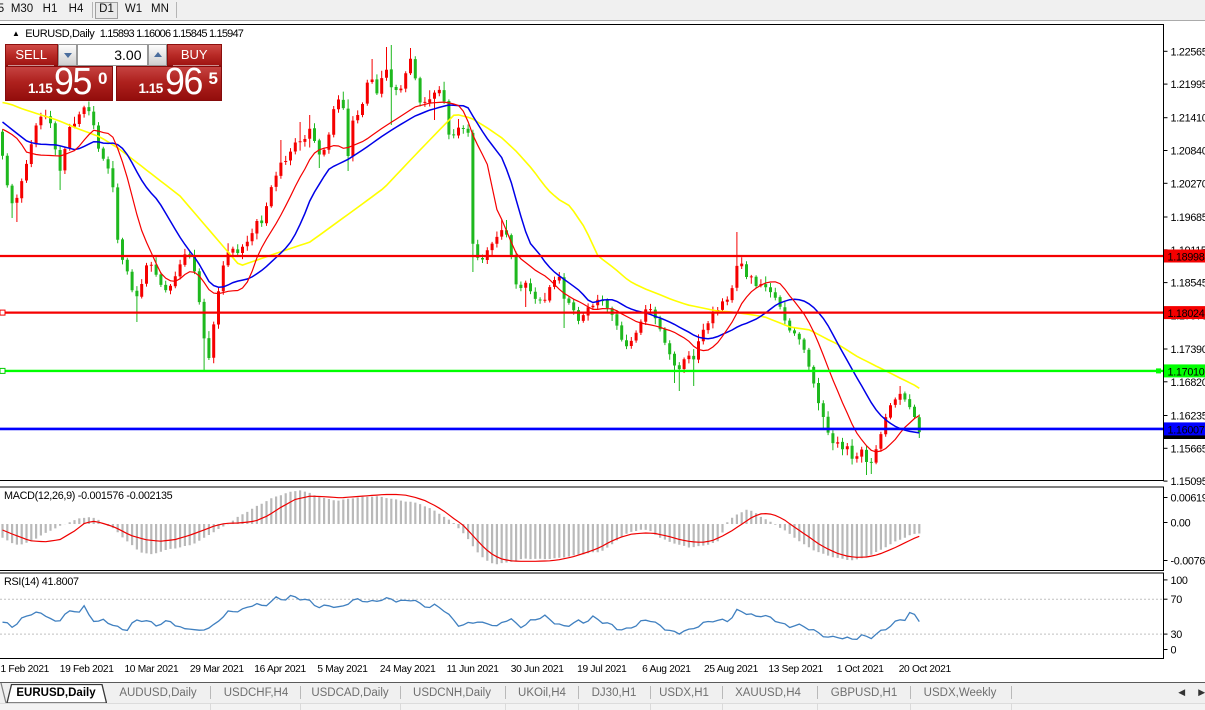 The height and width of the screenshot is (710, 1205). Describe the element at coordinates (1188, 383) in the screenshot. I see `svg-text: 1.16820` at that location.